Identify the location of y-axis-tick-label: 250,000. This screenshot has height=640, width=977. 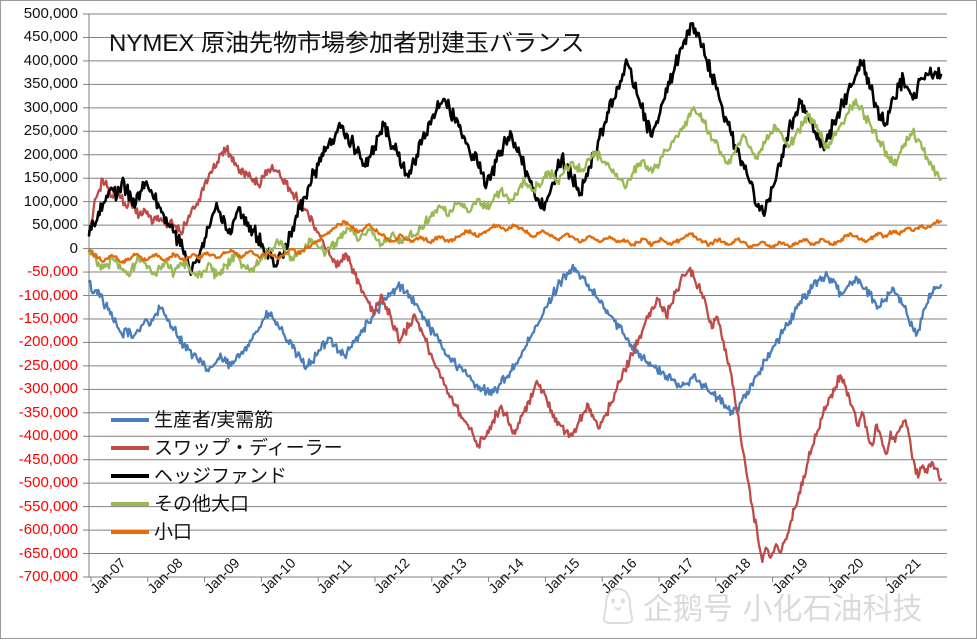
(50, 131).